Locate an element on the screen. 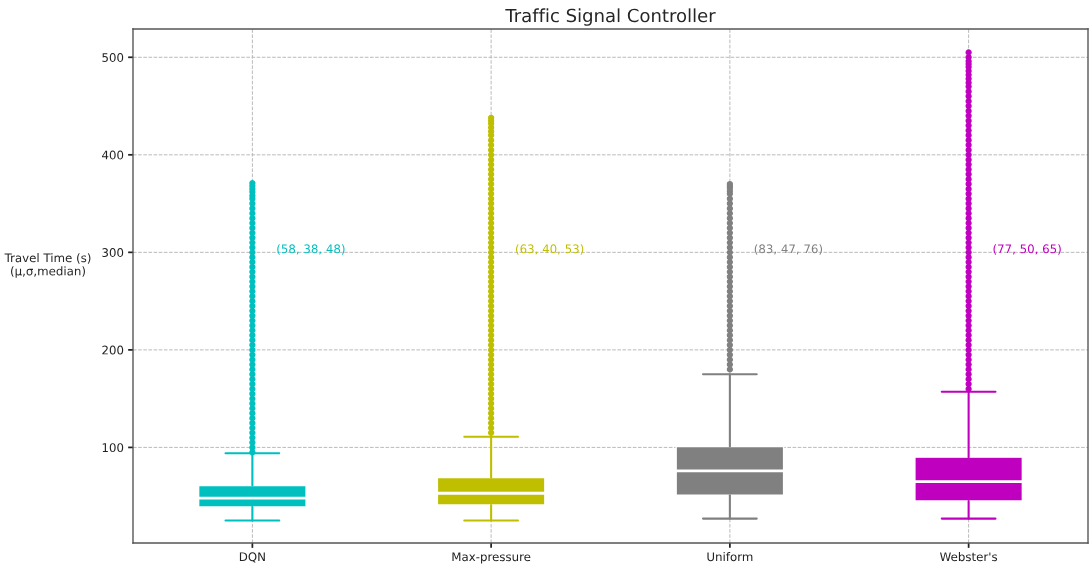 The image size is (1091, 565). y-tick-label: 400 is located at coordinates (113, 155).